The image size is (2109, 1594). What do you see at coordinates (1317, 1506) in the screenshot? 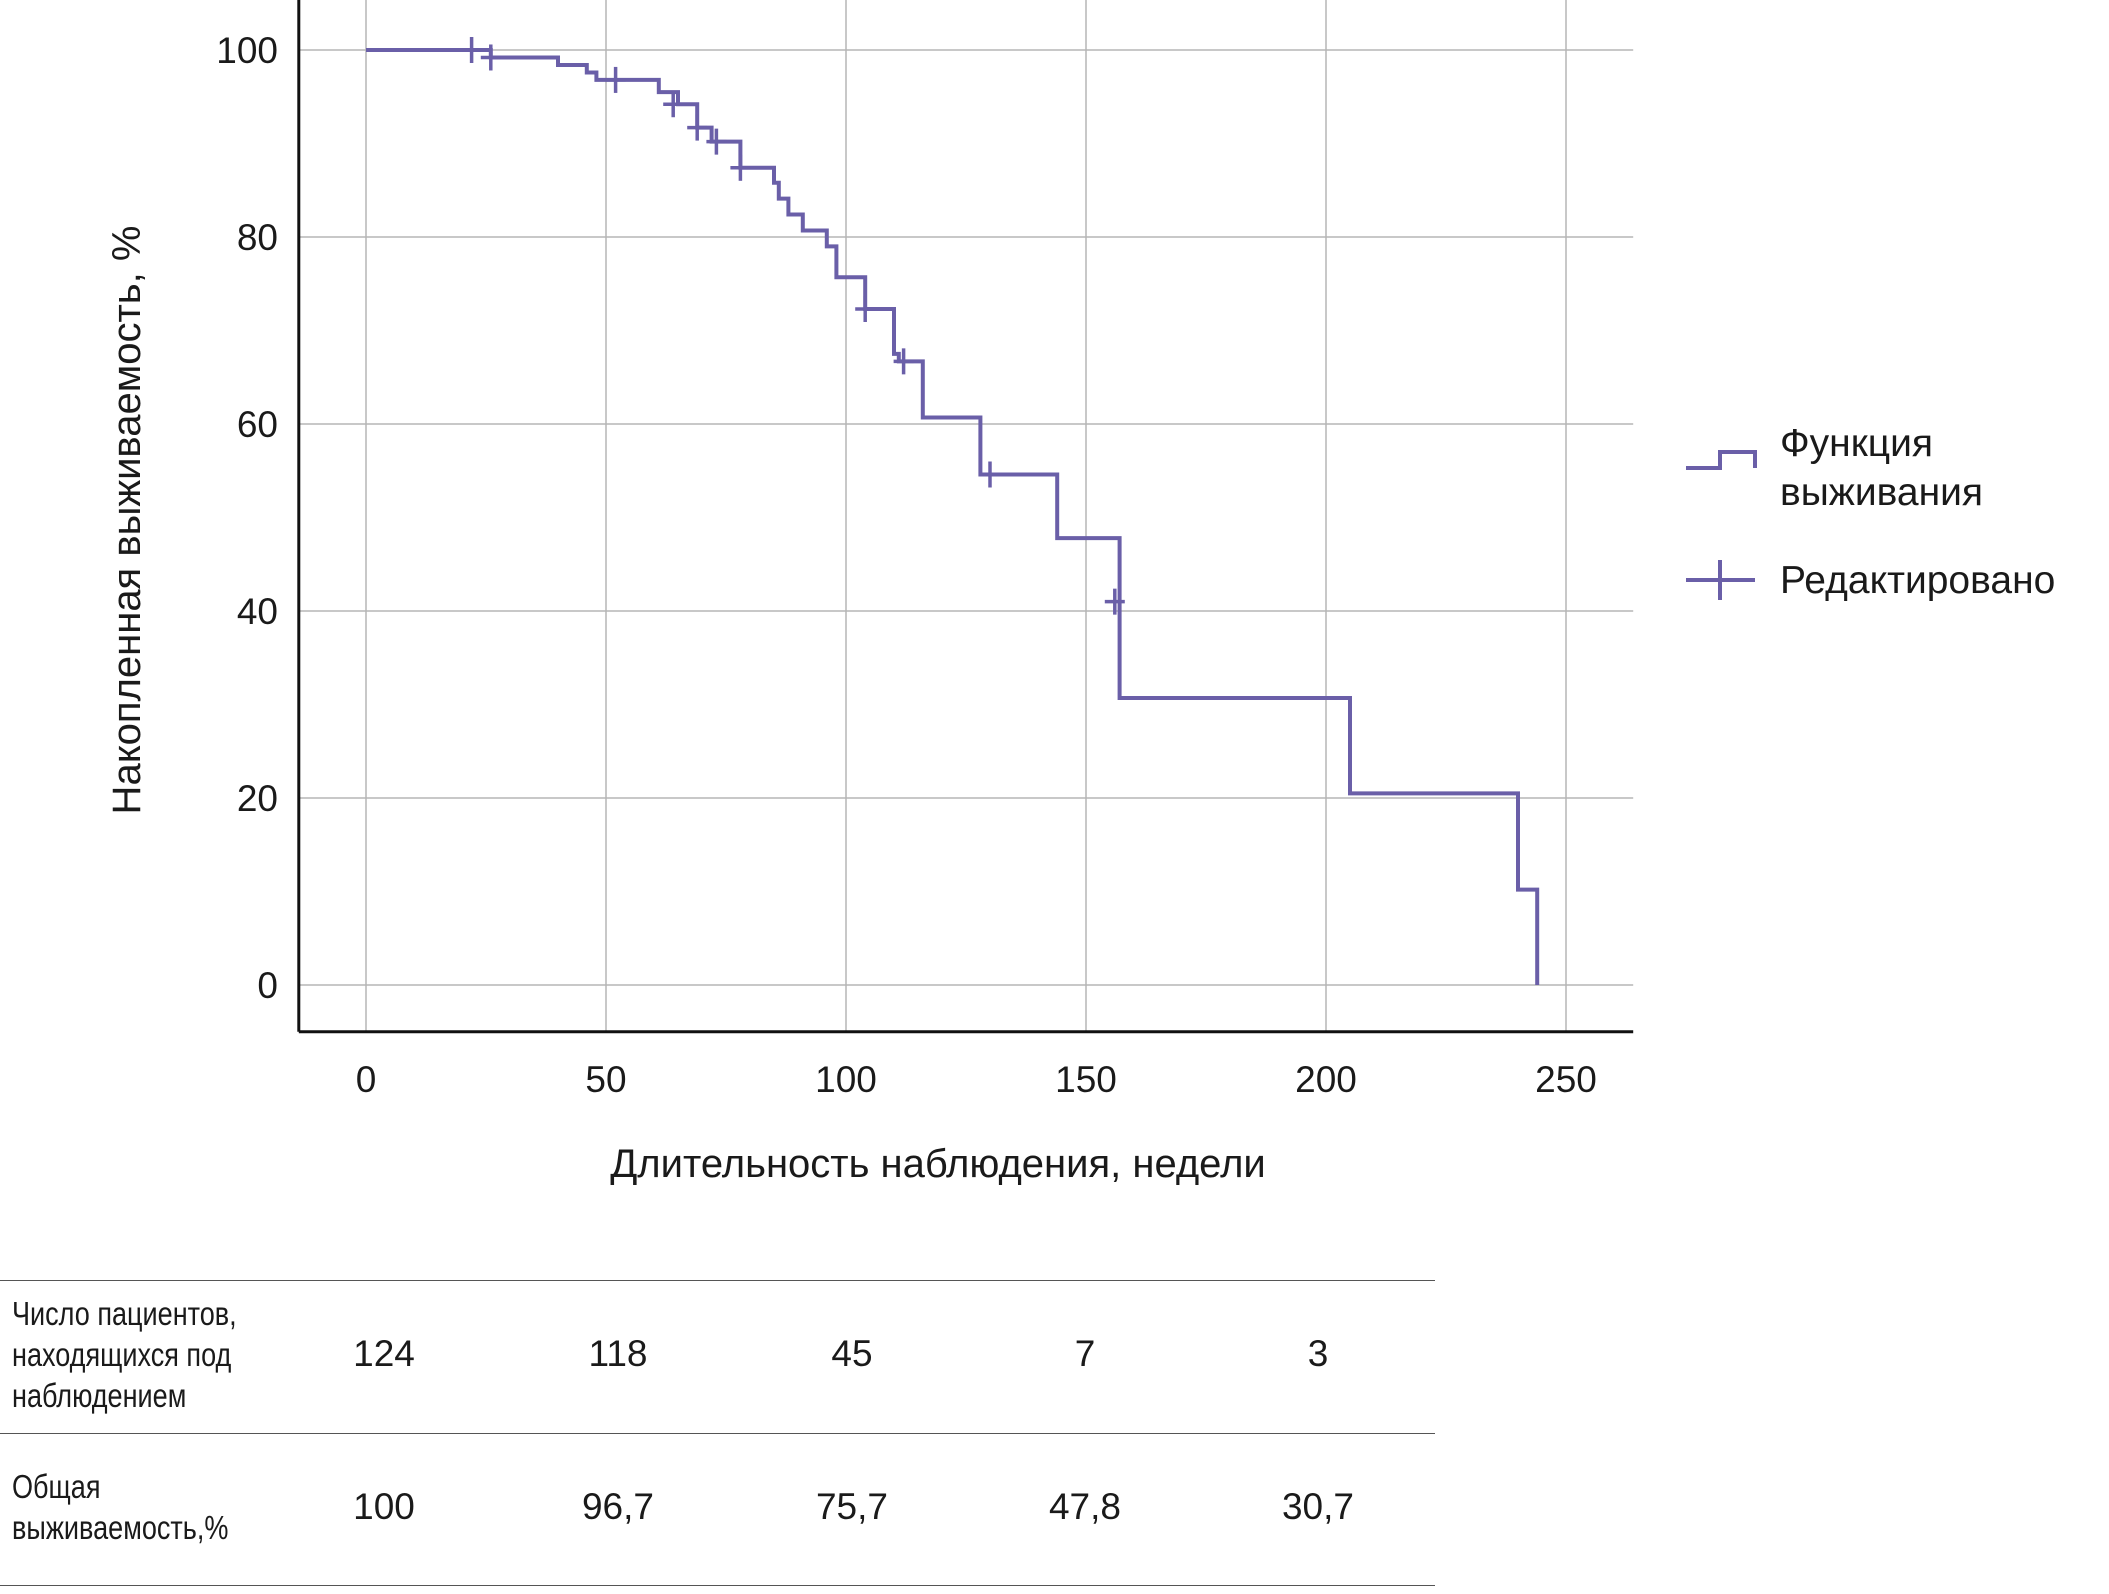
I see `cell-survival-4: 30,7` at bounding box center [1317, 1506].